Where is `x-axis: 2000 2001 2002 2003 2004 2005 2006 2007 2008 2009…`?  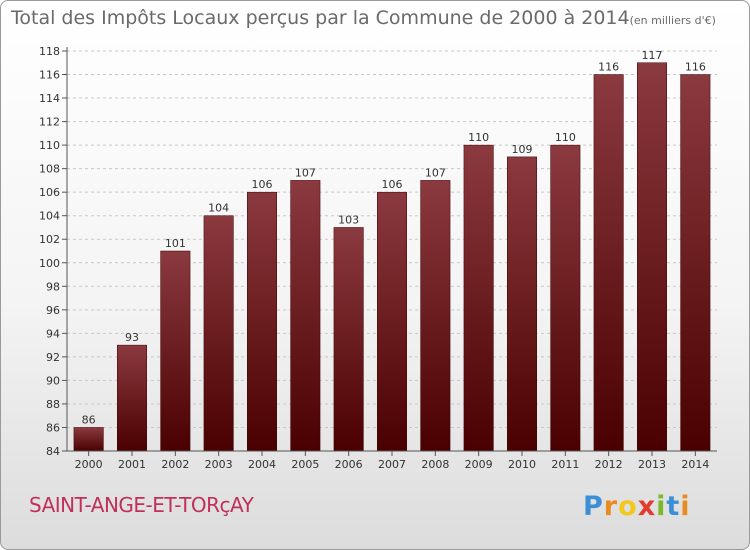 x-axis: 2000 2001 2002 2003 2004 2005 2006 2007 2008 2009… is located at coordinates (392, 460).